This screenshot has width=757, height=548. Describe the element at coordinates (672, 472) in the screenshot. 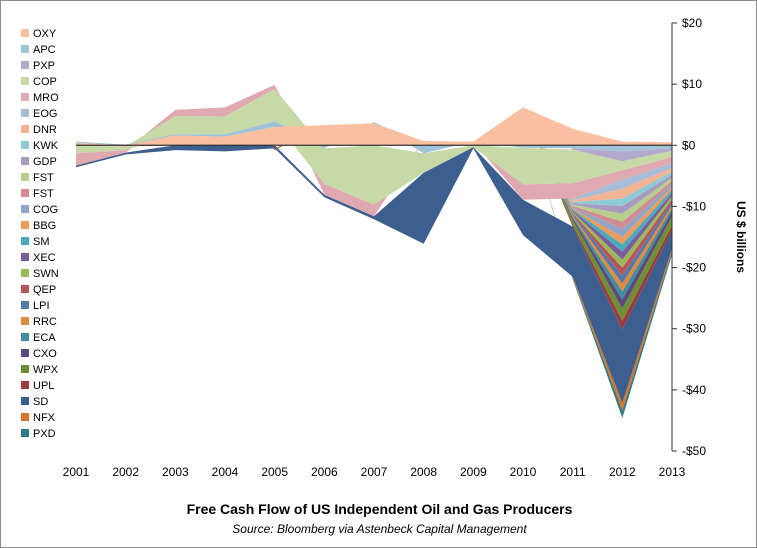

I see `x-tick-label: 2013` at that location.